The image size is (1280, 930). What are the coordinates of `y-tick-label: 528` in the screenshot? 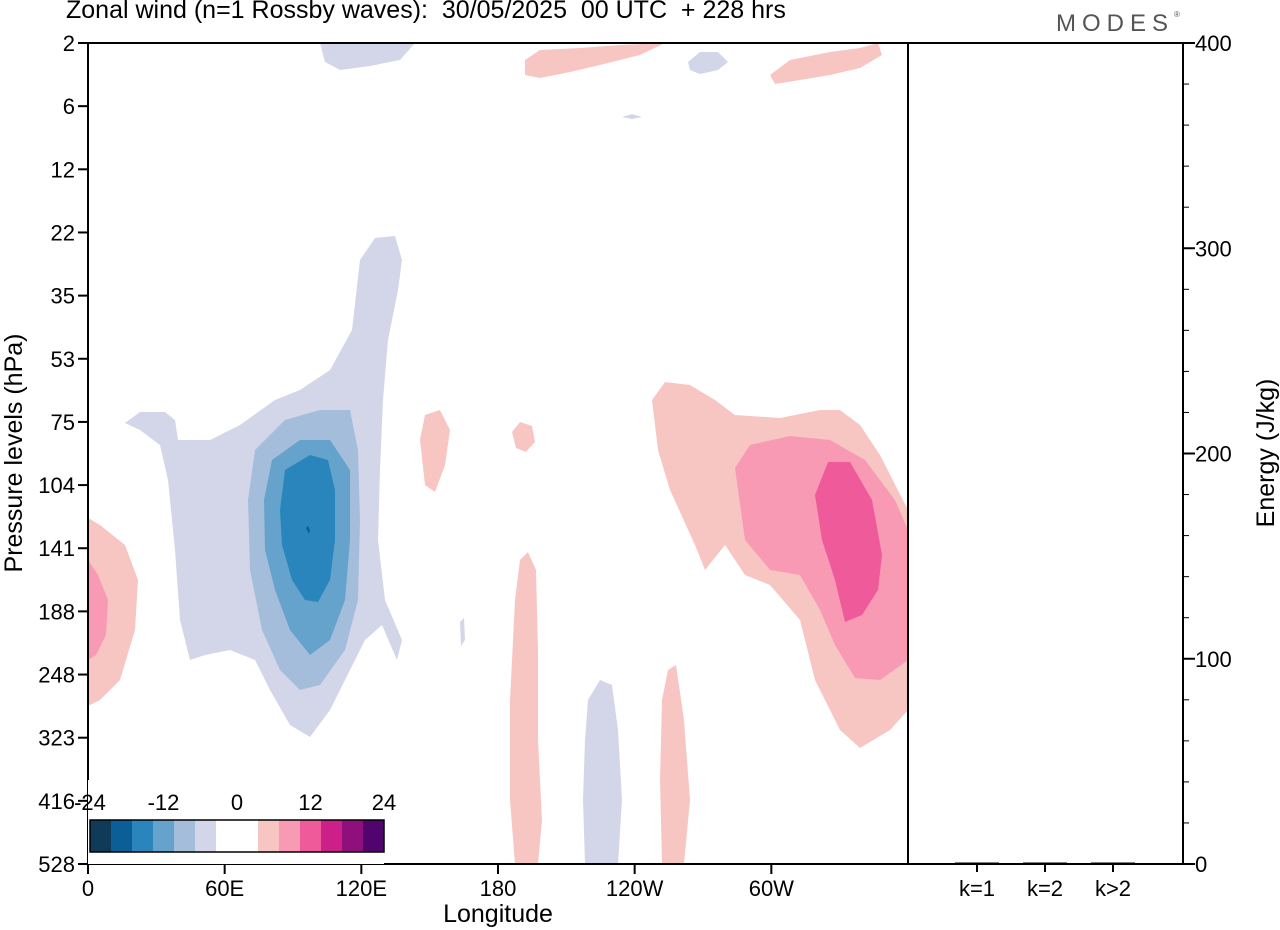 It's located at (56, 864).